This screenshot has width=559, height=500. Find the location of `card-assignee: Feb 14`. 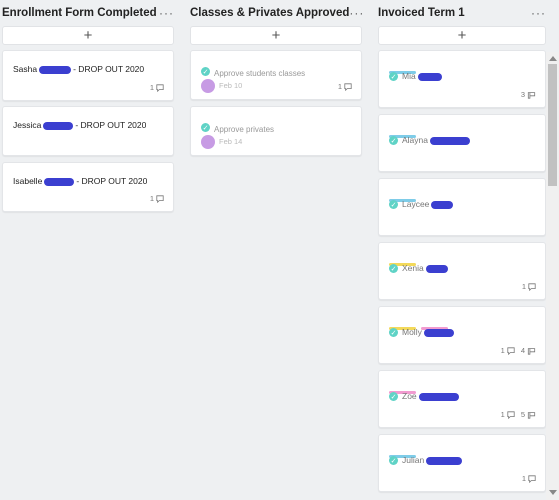

card-assignee: Feb 14 is located at coordinates (221, 142).